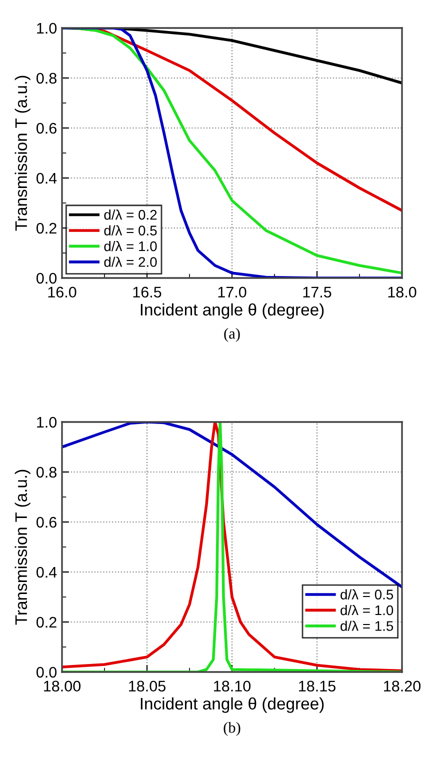 Image resolution: width=425 pixels, height=769 pixels. What do you see at coordinates (130, 261) in the screenshot?
I see `legend-label: d/λ = 2.0` at bounding box center [130, 261].